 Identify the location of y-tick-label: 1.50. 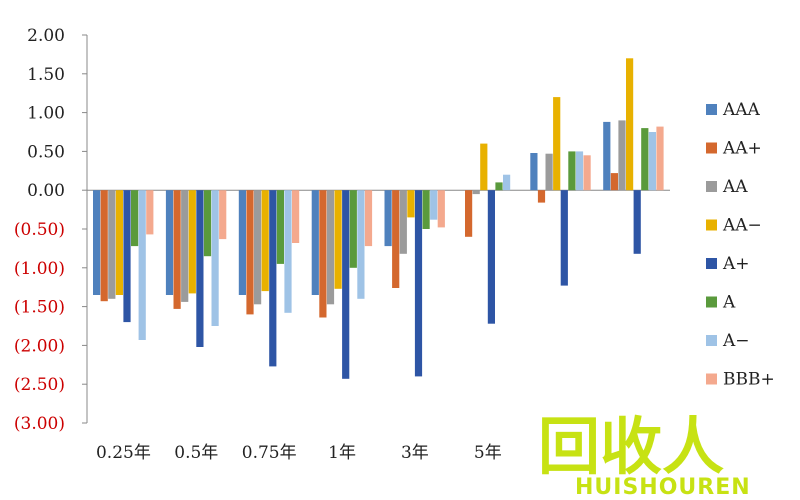
(46, 75).